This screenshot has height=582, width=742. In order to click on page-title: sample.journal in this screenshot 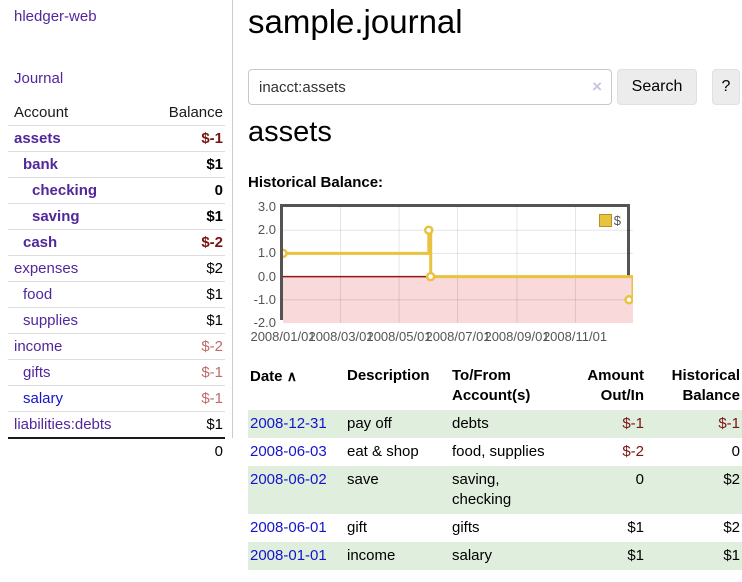, I will do `click(355, 21)`.